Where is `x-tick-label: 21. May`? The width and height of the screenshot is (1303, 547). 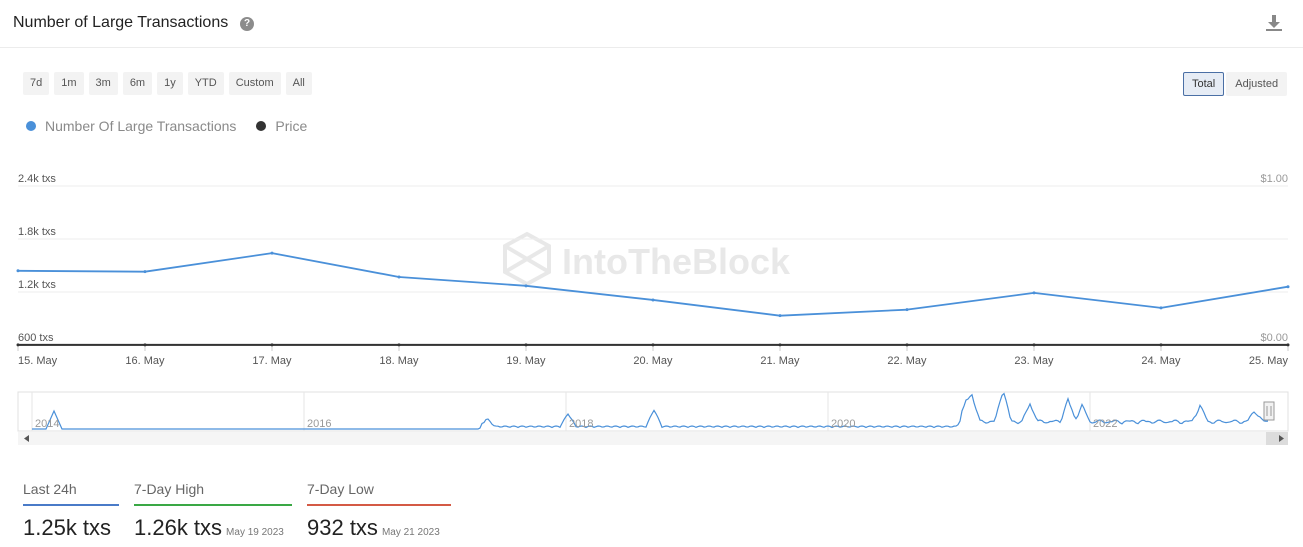 x-tick-label: 21. May is located at coordinates (780, 361).